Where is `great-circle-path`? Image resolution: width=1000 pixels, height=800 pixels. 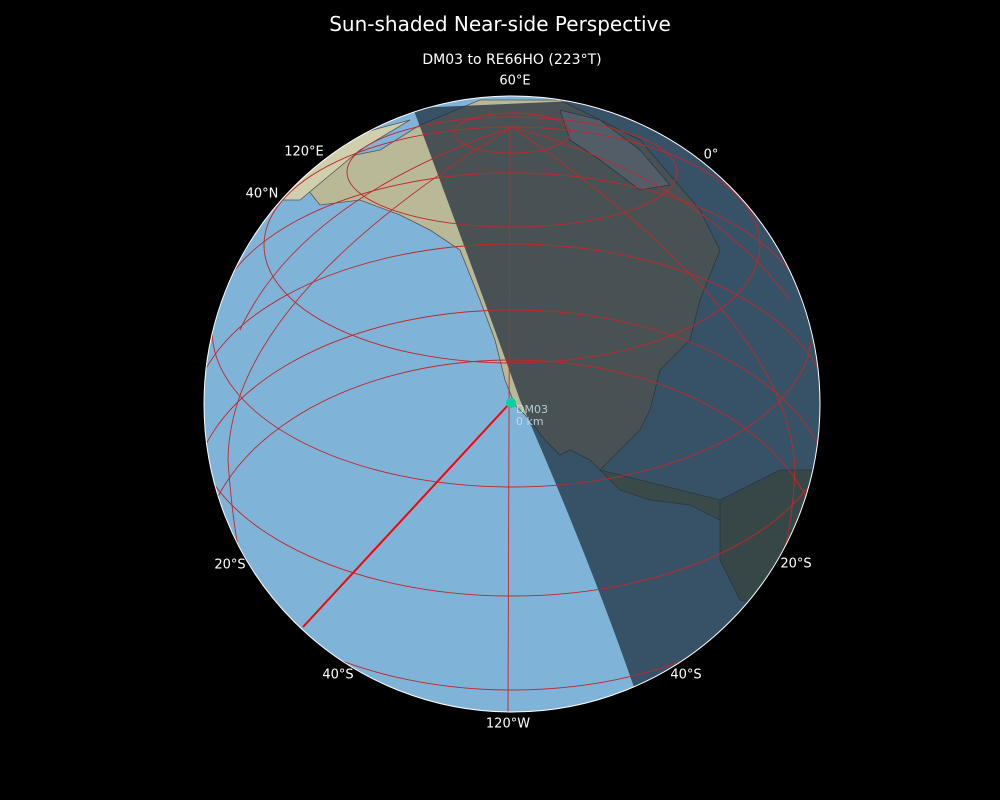
great-circle-path is located at coordinates (406, 515).